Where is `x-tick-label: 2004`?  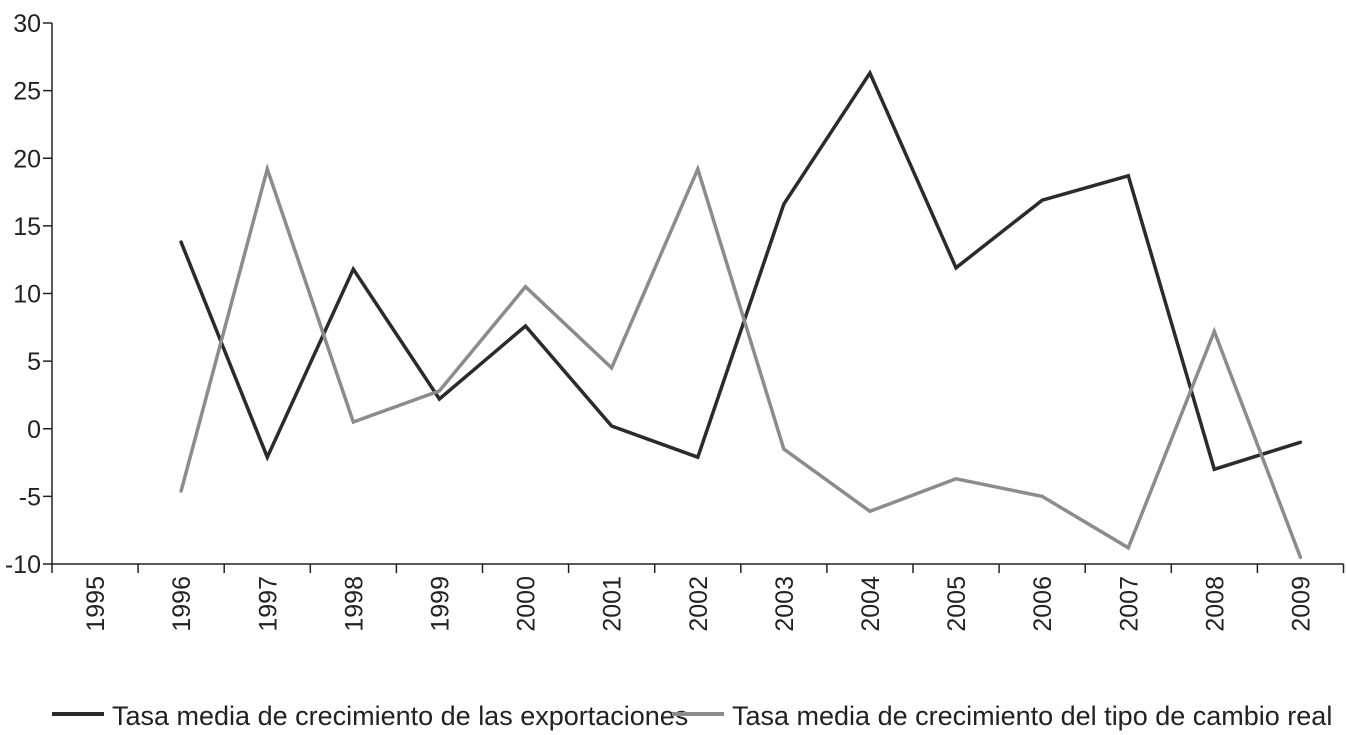
x-tick-label: 2004 is located at coordinates (871, 604).